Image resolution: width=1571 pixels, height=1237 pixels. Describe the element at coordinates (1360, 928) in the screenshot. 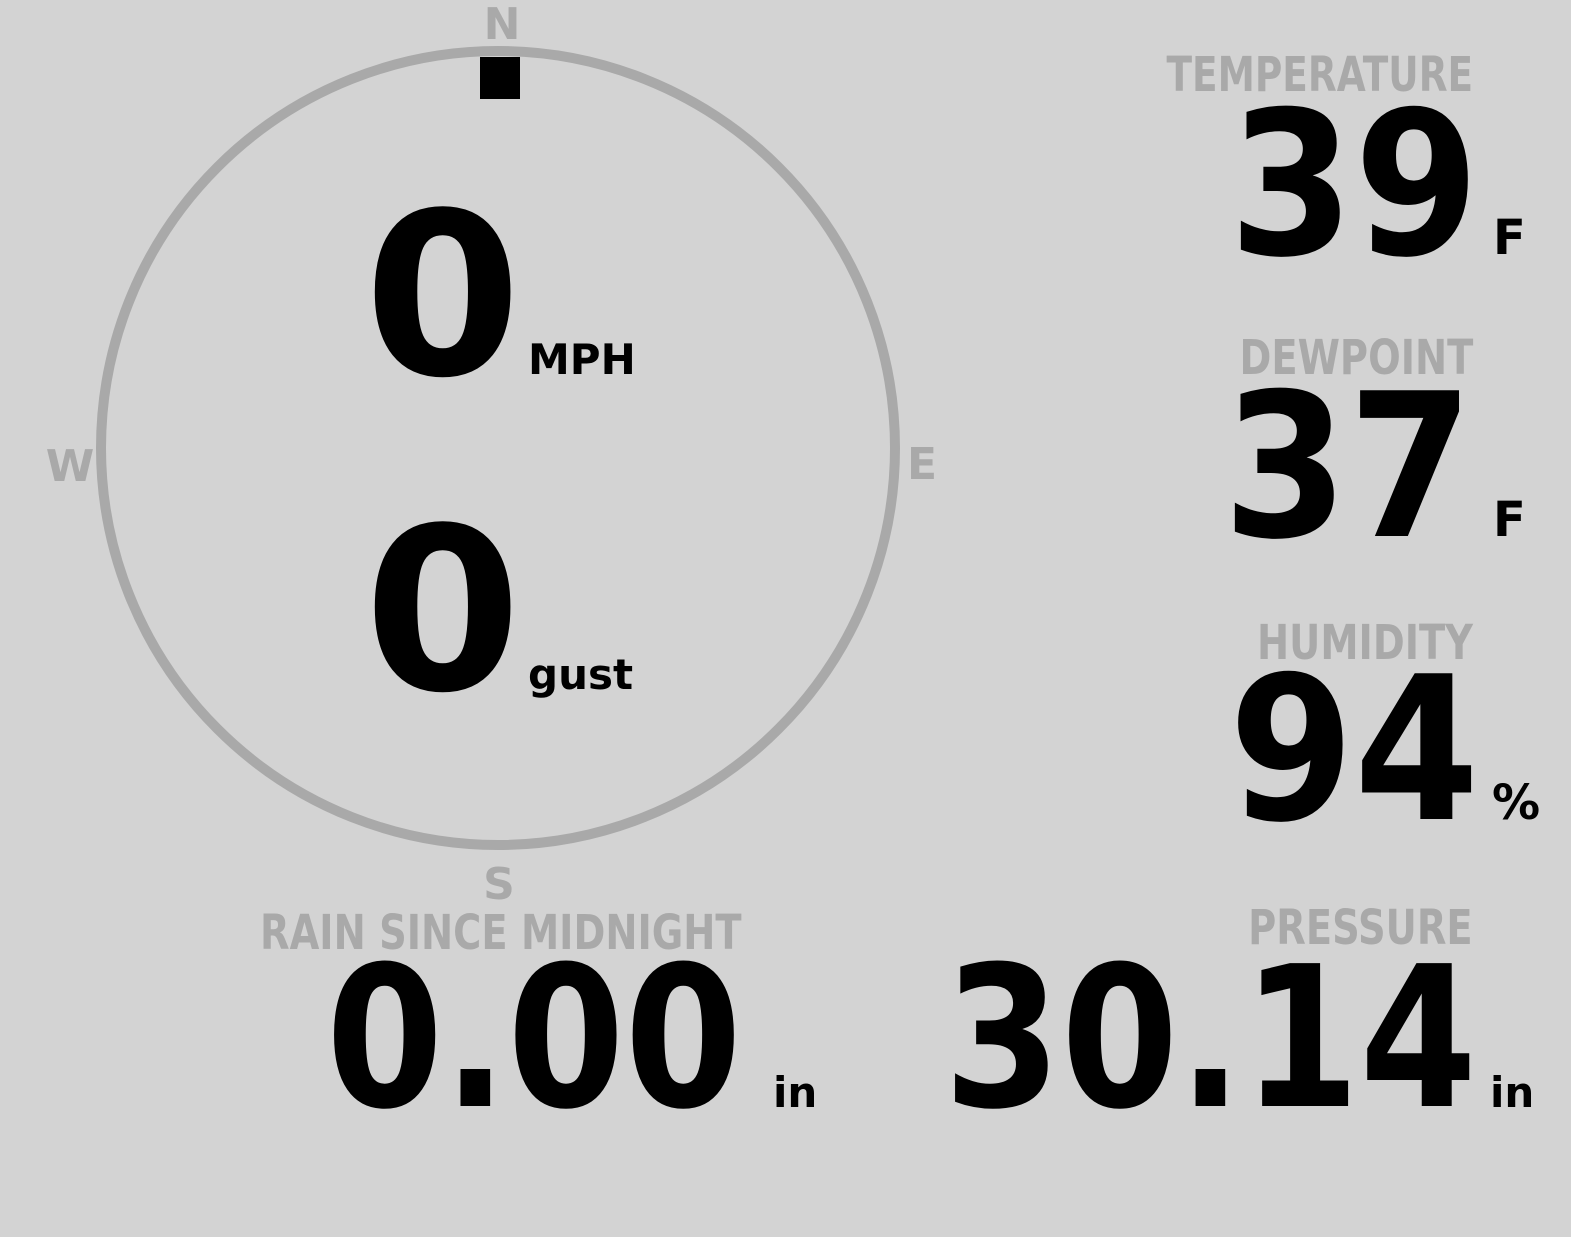

I see `pressure-label: PRESSURE` at that location.